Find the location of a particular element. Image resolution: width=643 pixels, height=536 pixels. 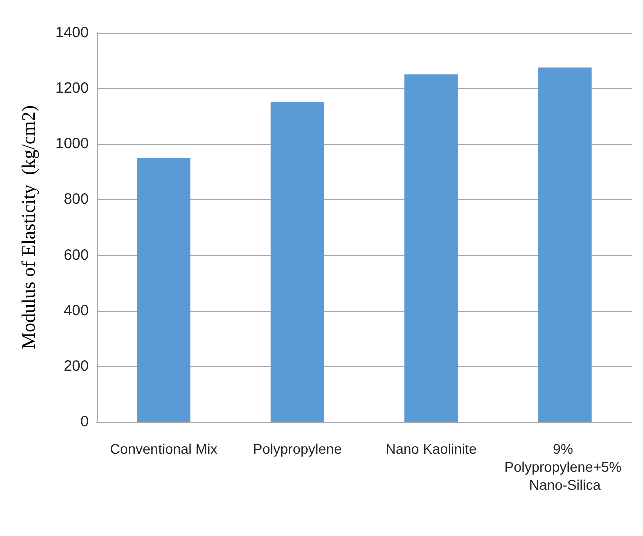

y-axis-title: Modulus of Elasticity (kg/cm2) is located at coordinates (29, 228).